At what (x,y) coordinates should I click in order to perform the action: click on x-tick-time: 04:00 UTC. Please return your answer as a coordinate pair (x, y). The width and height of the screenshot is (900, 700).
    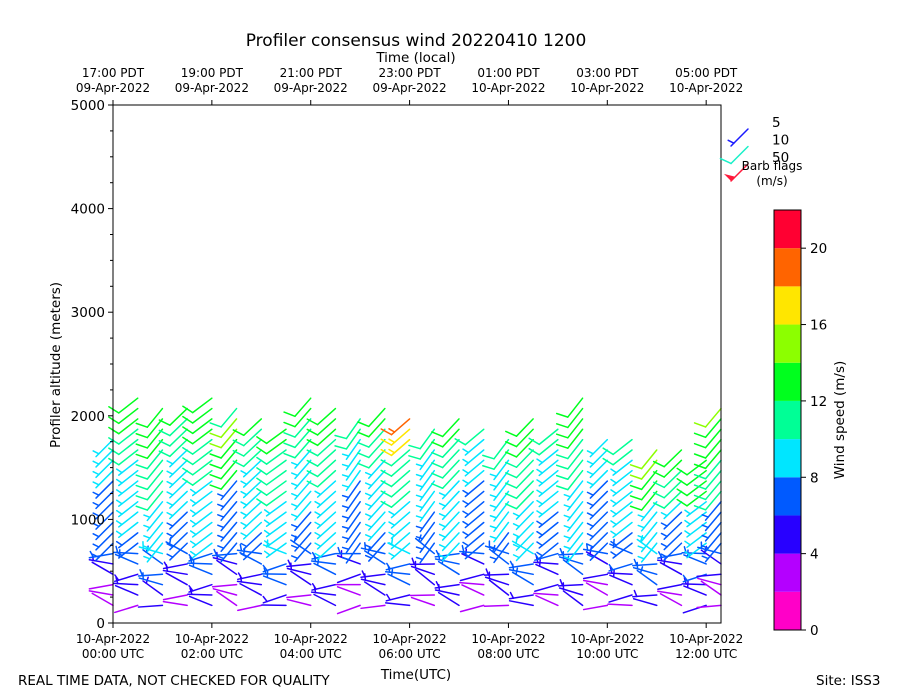
    Looking at the image, I should click on (311, 654).